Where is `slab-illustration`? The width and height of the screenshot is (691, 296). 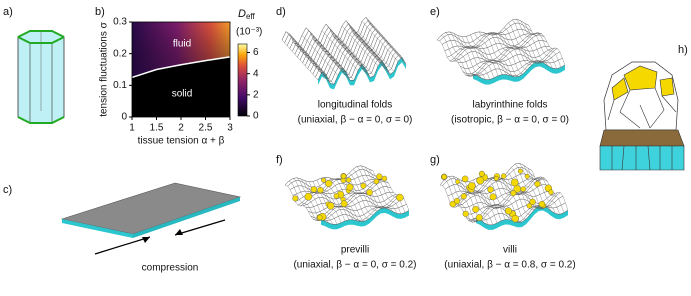
slab-illustration is located at coordinates (151, 218).